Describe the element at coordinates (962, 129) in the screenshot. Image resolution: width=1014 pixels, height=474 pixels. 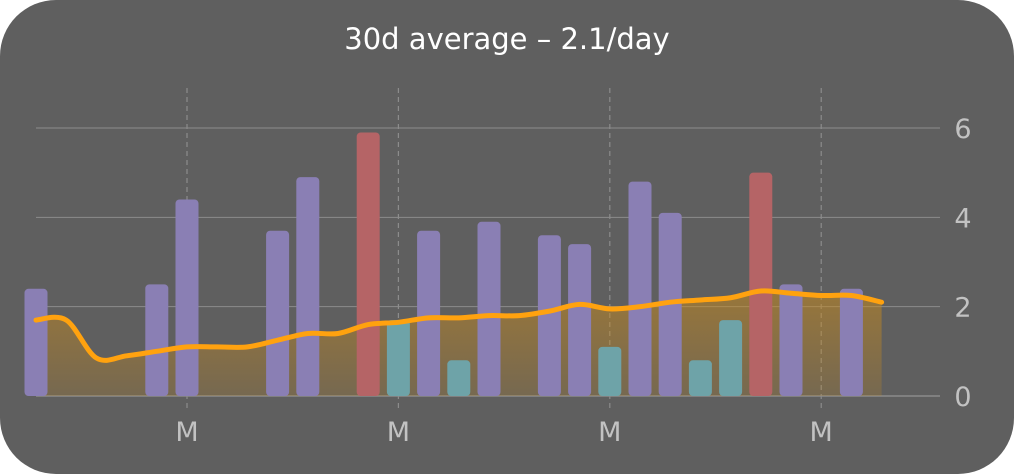
I see `y-tick-label: 6` at that location.